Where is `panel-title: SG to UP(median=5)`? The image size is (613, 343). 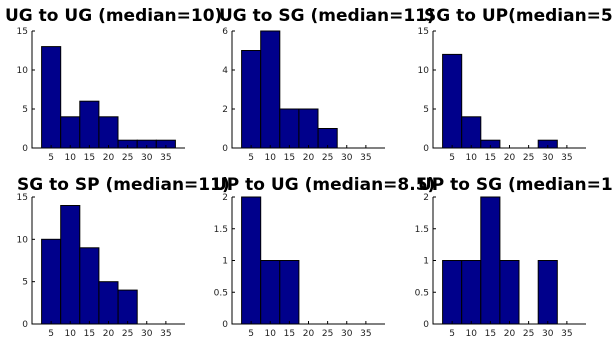
panel-title: SG to UP(median=5) is located at coordinates (518, 16).